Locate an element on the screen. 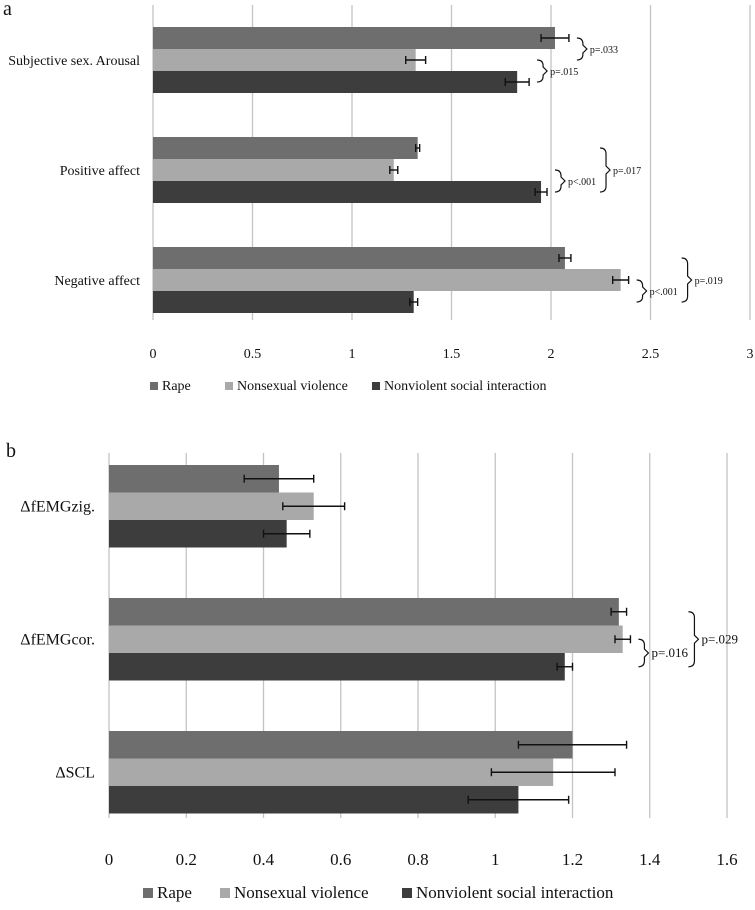 The height and width of the screenshot is (910, 755). category-label: Negative affect is located at coordinates (97, 281).